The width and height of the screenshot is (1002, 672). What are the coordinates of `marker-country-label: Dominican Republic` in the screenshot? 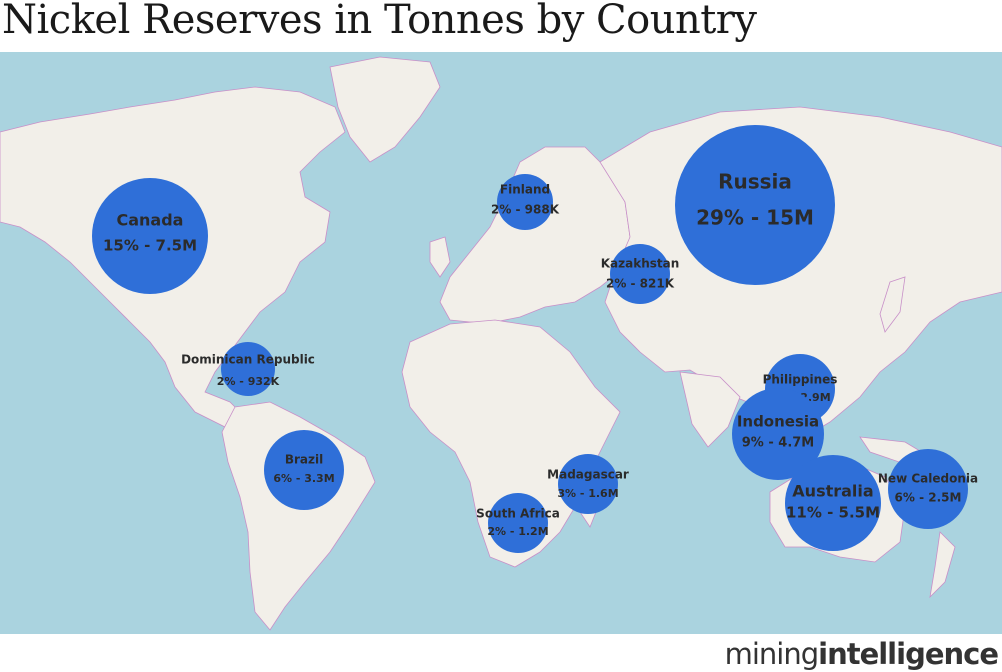 It's located at (248, 360).